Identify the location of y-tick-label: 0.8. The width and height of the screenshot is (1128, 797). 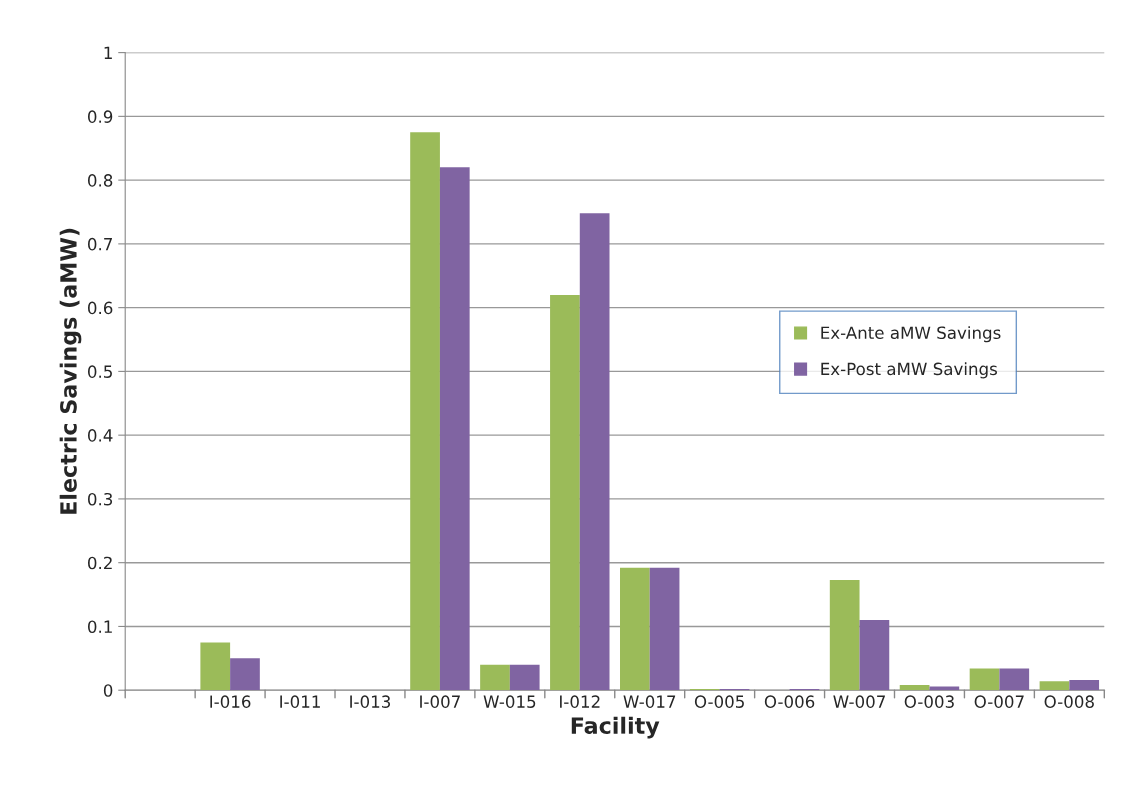
(100, 180).